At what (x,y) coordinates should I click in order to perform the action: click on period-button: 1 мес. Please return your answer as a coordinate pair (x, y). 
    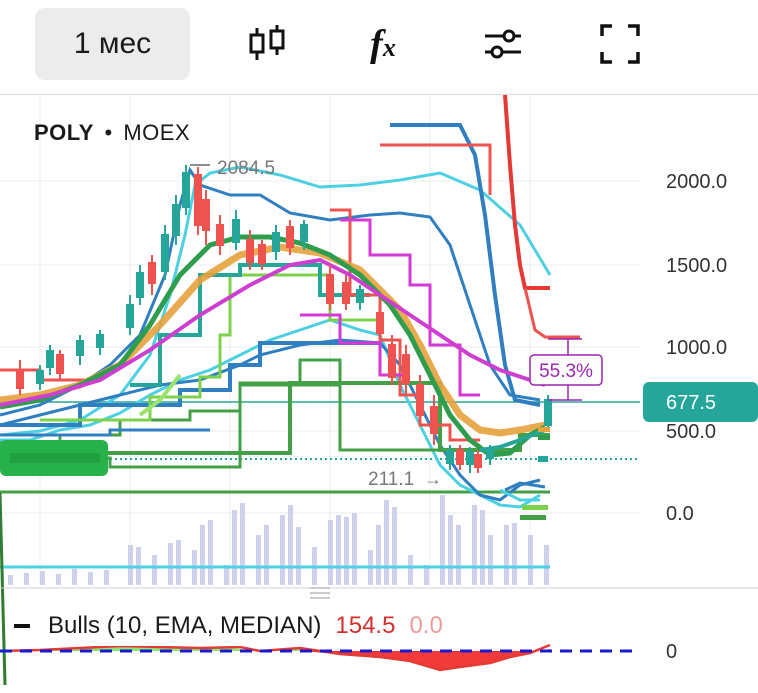
    Looking at the image, I should click on (112, 44).